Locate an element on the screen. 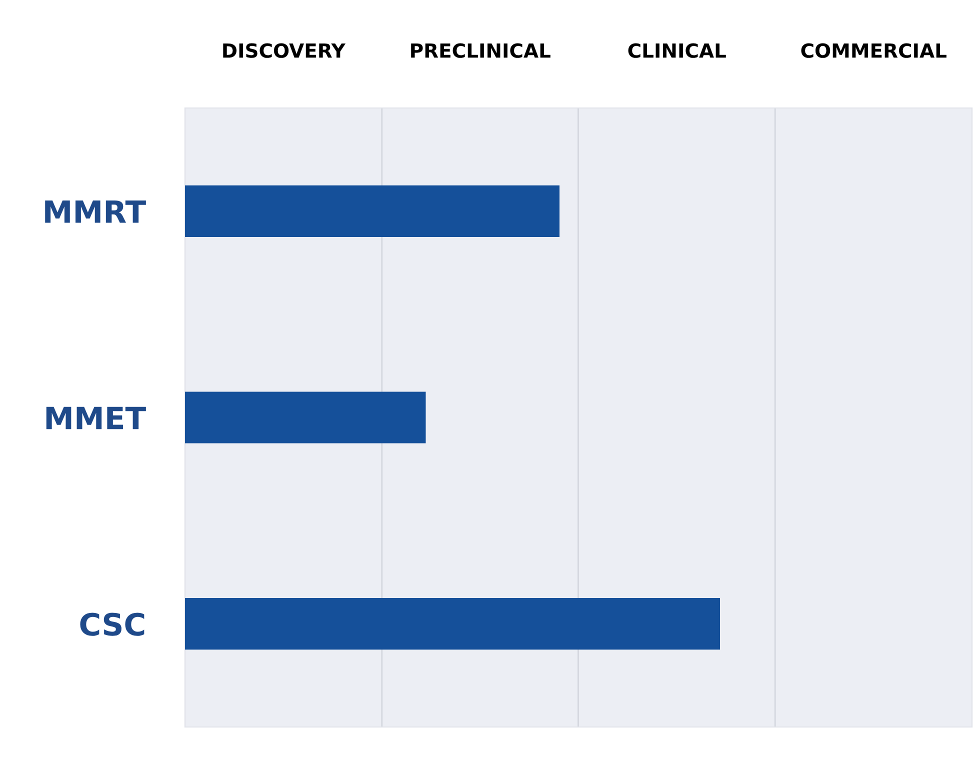  text: CLINICAL is located at coordinates (677, 50).